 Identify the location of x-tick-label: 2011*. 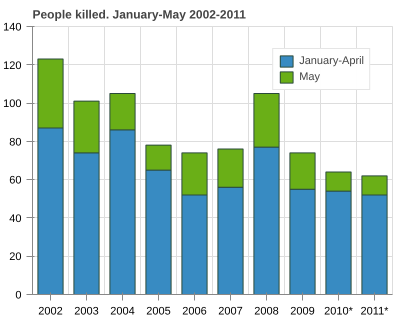
(375, 312).